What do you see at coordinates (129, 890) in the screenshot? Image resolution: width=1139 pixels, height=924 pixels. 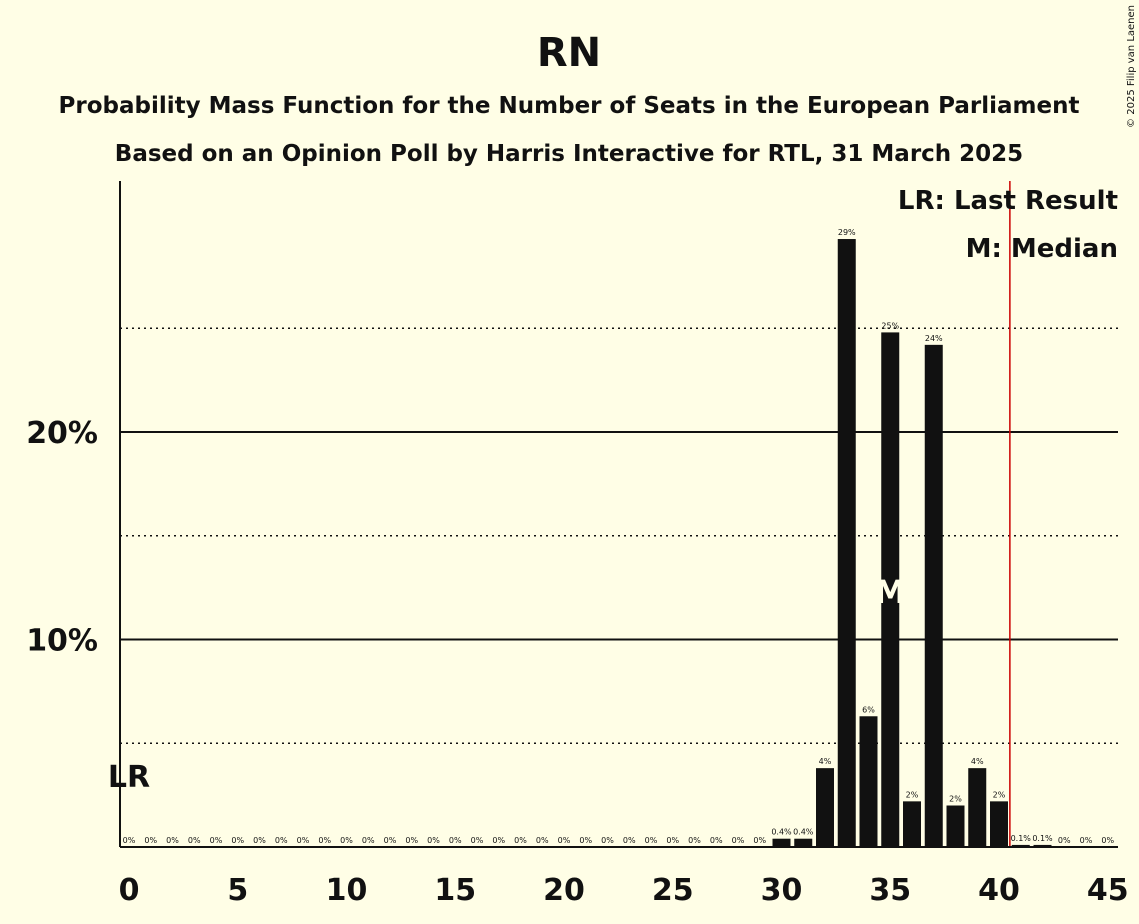 I see `x-tick-label: 0` at bounding box center [129, 890].